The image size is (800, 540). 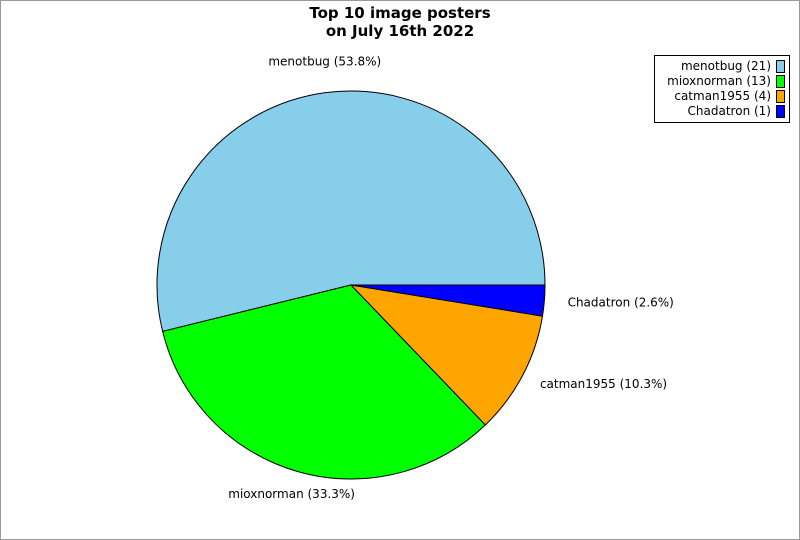 I want to click on pie-slice-mioxnorman, so click(x=324, y=382).